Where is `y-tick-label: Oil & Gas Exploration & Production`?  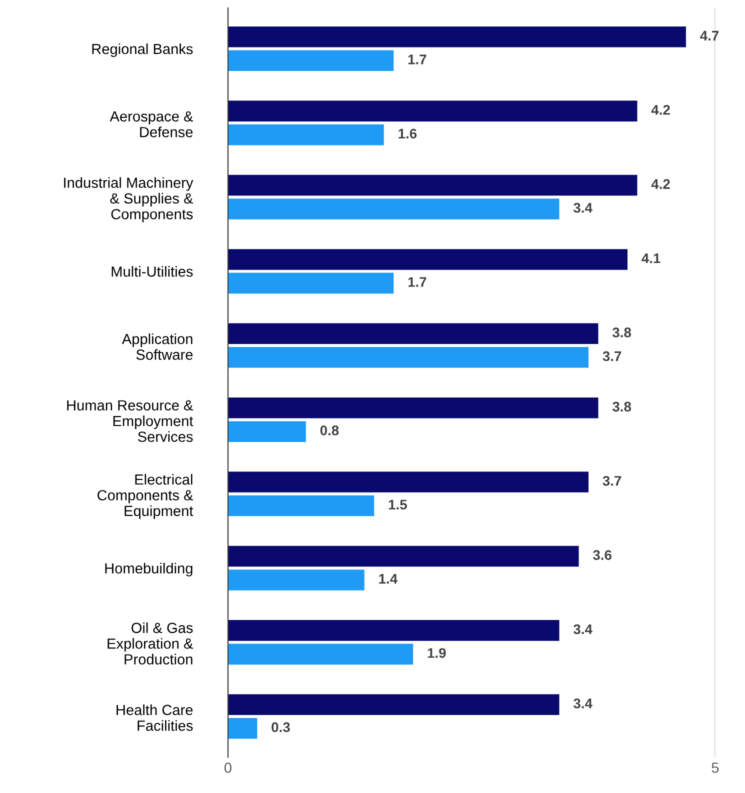 y-tick-label: Oil & Gas Exploration & Production is located at coordinates (151, 643).